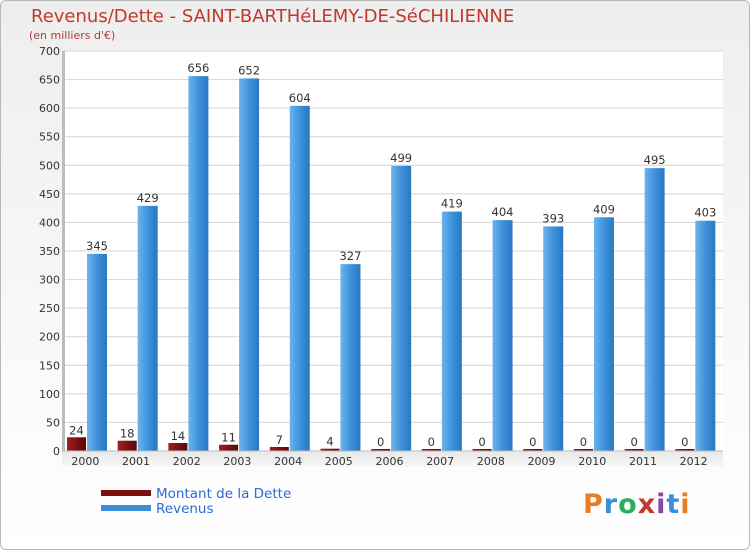  Describe the element at coordinates (401, 308) in the screenshot. I see `bar-revenus-2006` at that location.